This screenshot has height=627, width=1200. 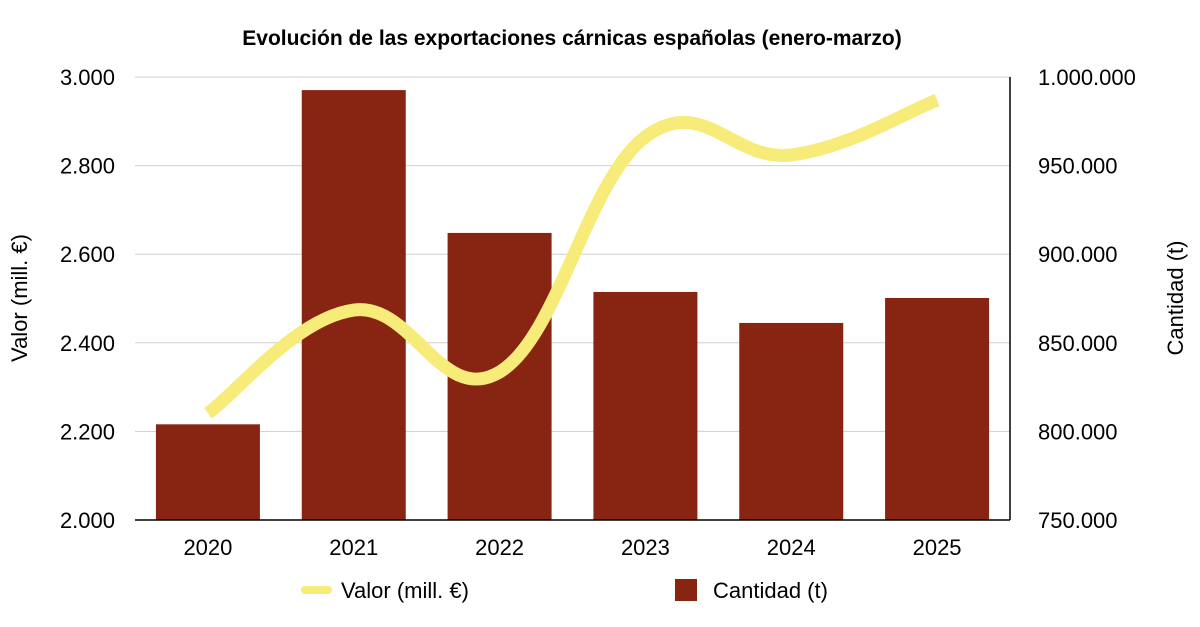 I want to click on legend-bar-swatch, so click(x=686, y=590).